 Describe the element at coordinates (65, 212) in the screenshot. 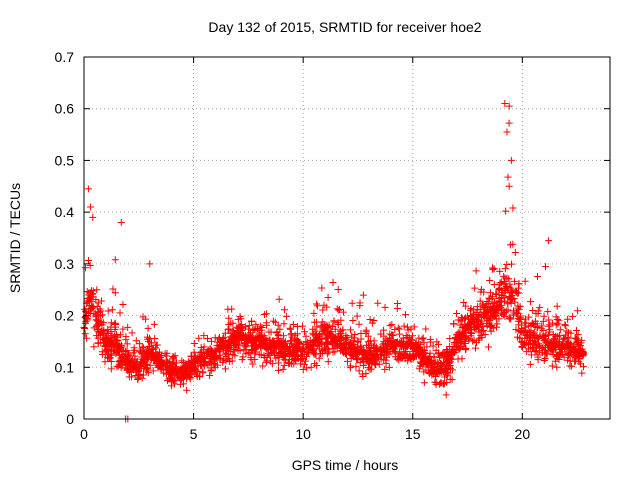

I see `y-tick-label: 0.4` at that location.